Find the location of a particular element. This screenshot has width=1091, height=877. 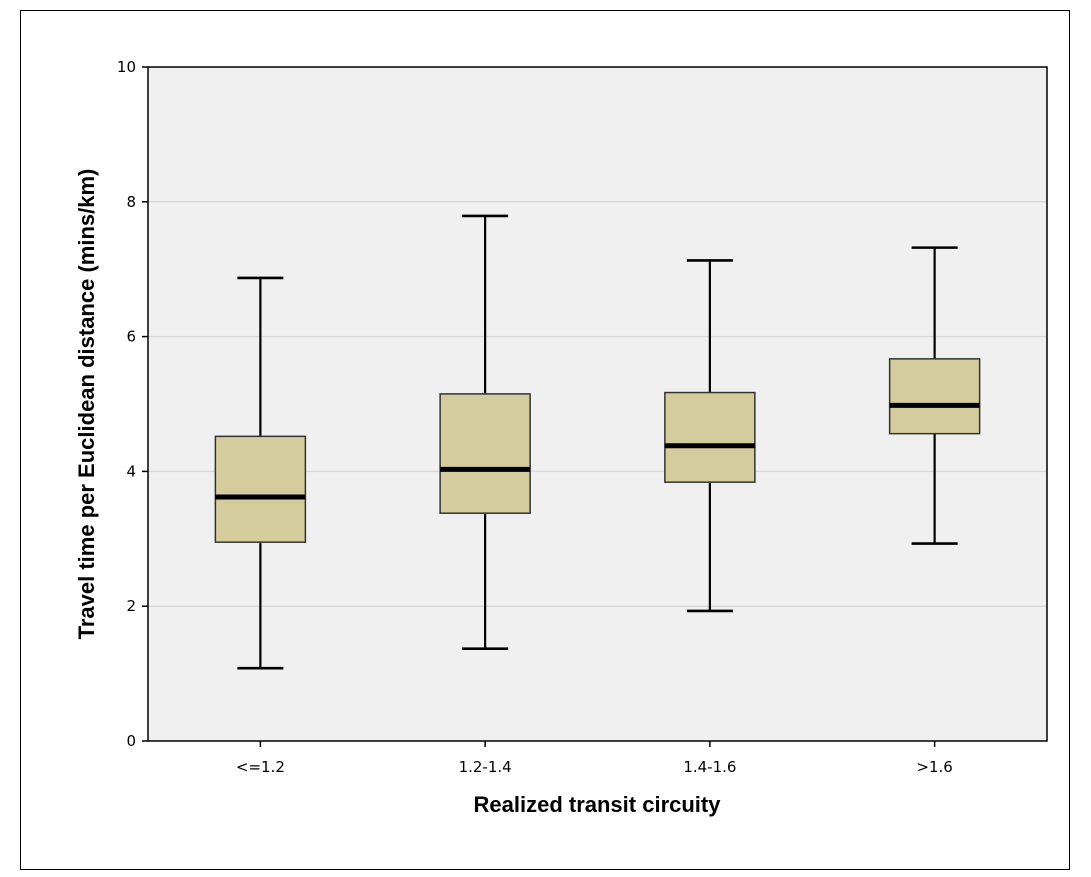

y-tick-label-10: 10 is located at coordinates (126, 67).